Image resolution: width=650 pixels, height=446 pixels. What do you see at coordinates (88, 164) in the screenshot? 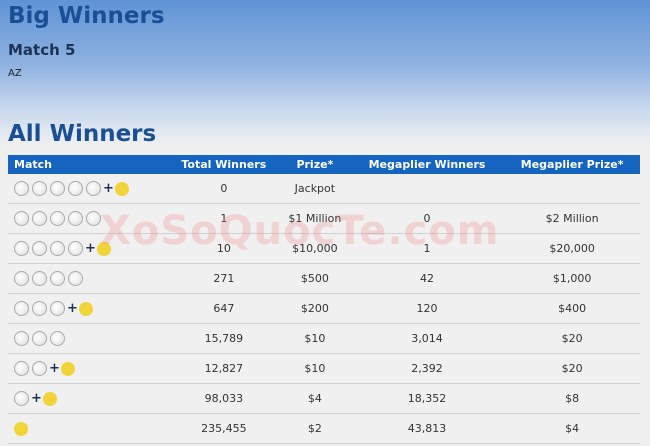
I see `column-header: Match` at bounding box center [88, 164].